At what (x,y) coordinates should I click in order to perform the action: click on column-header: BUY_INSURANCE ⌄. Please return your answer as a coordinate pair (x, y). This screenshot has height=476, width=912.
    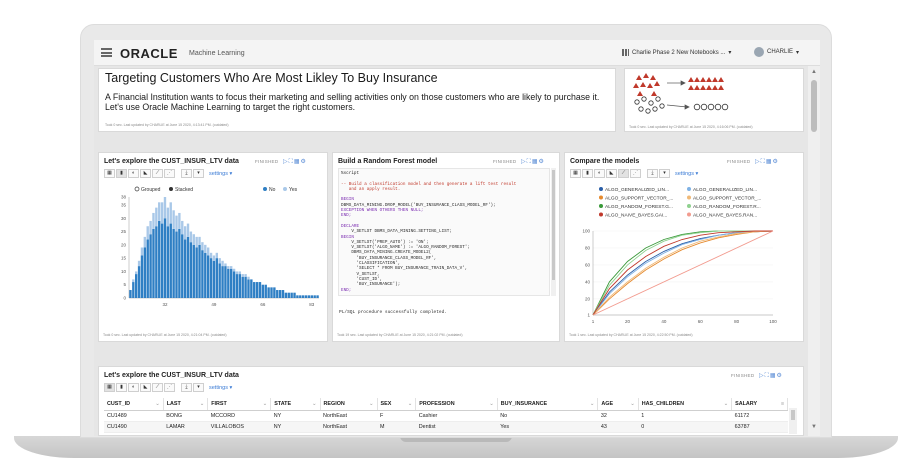
    Looking at the image, I should click on (548, 404).